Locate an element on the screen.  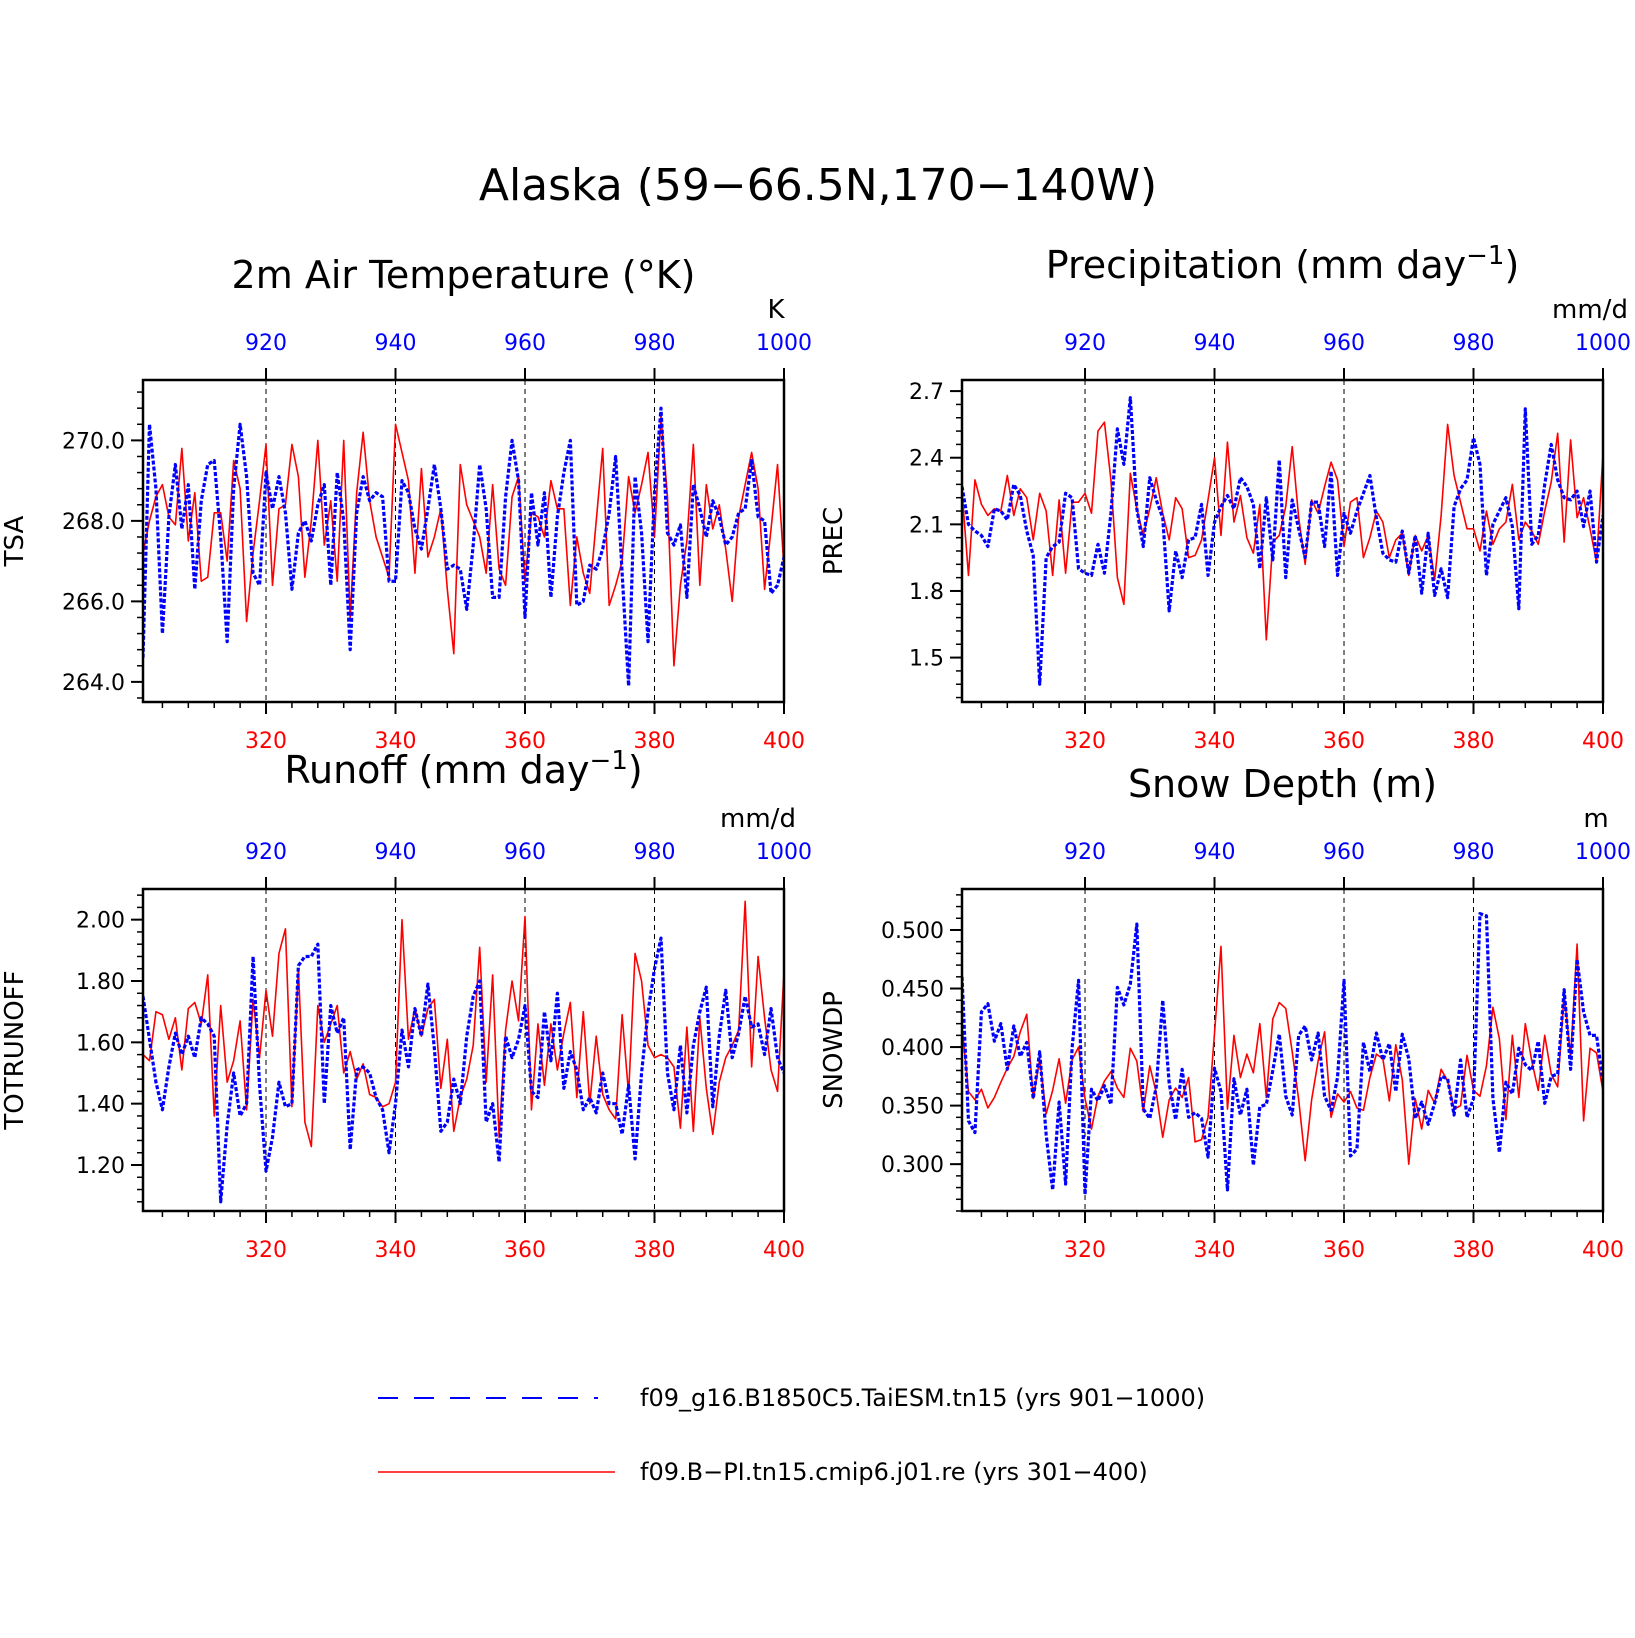
plot-frame-precipitation is located at coordinates (1282, 541).